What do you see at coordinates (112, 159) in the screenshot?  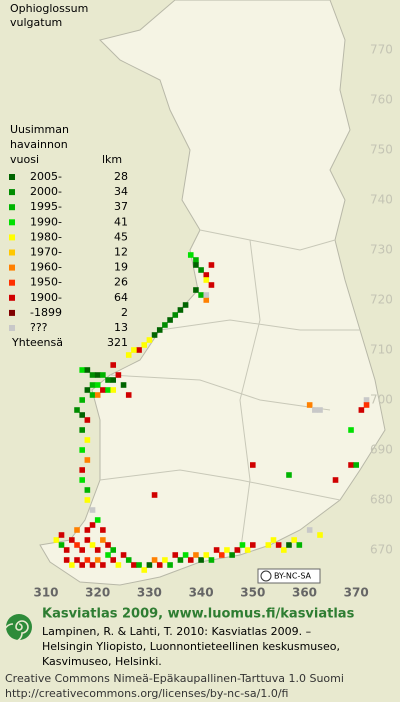 I see `legend-count-heading: lkm` at bounding box center [112, 159].